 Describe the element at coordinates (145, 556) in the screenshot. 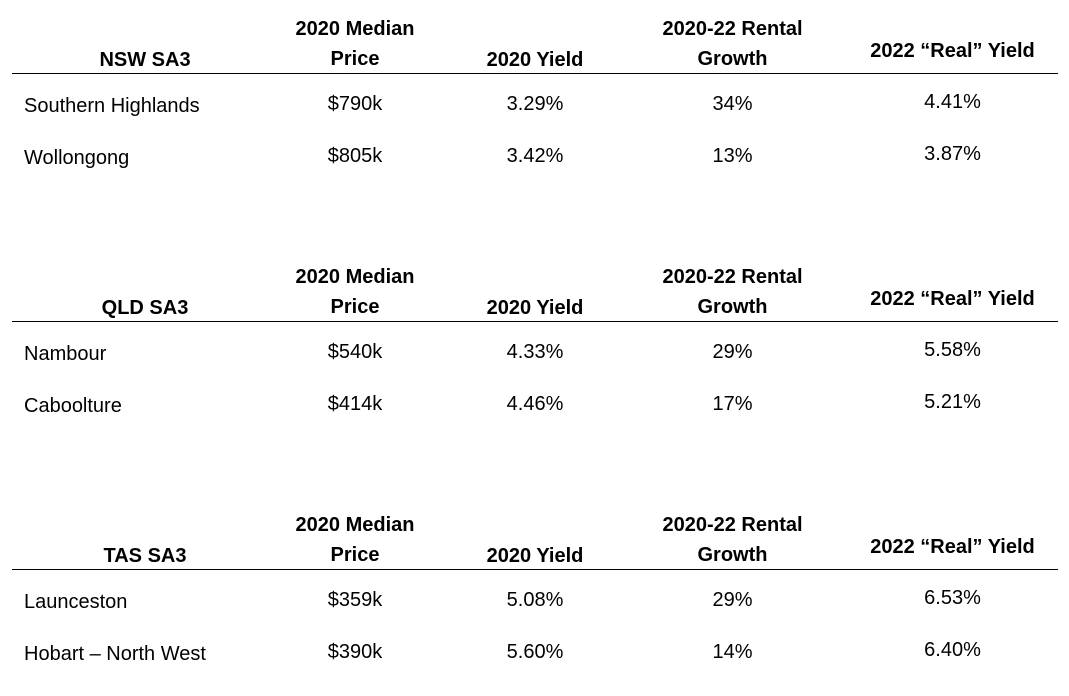

I see `region-column-header: TAS SA3` at that location.